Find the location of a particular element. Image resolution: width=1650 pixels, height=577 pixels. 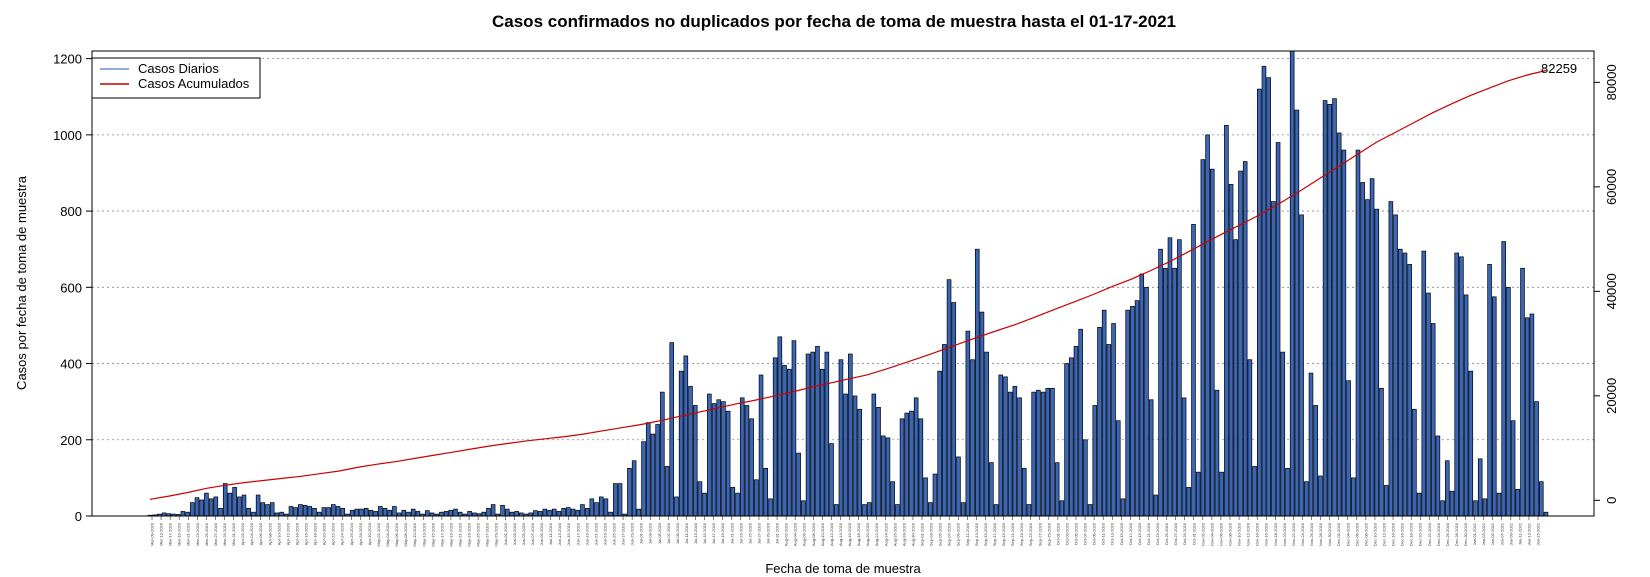

x-tick-label: Oct-09-2020 is located at coordinates (1094, 533).